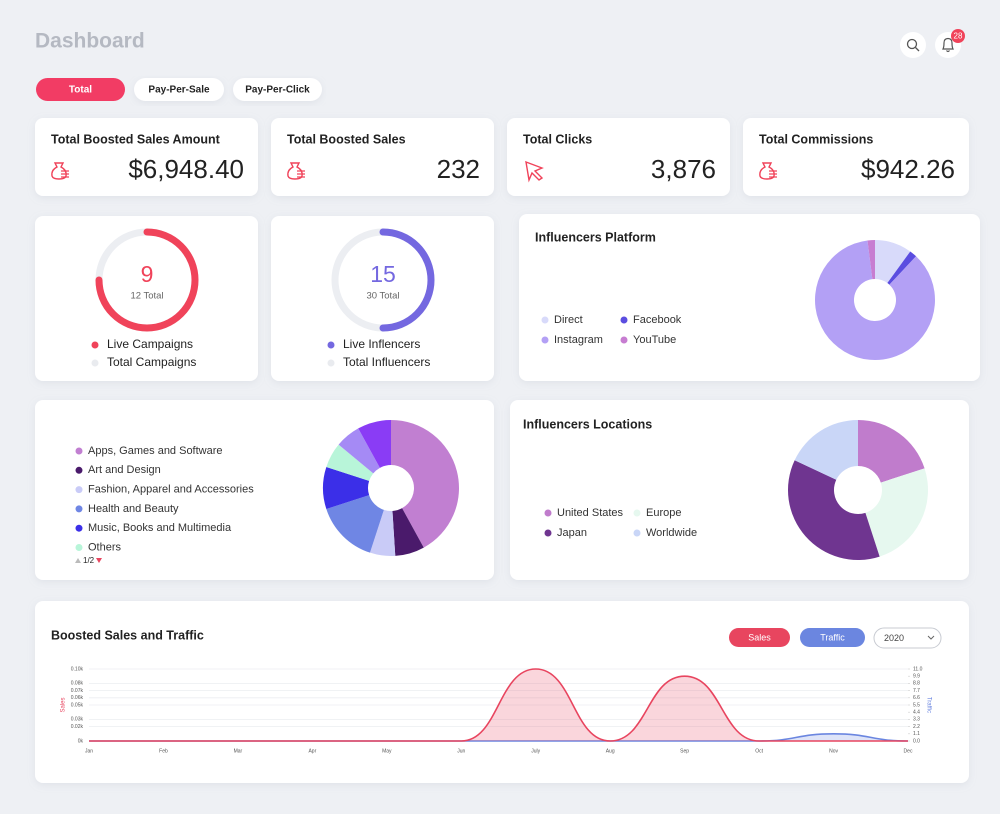 Image resolution: width=1000 pixels, height=814 pixels. What do you see at coordinates (77, 720) in the screenshot?
I see `y-tick-label: 0.03k` at bounding box center [77, 720].